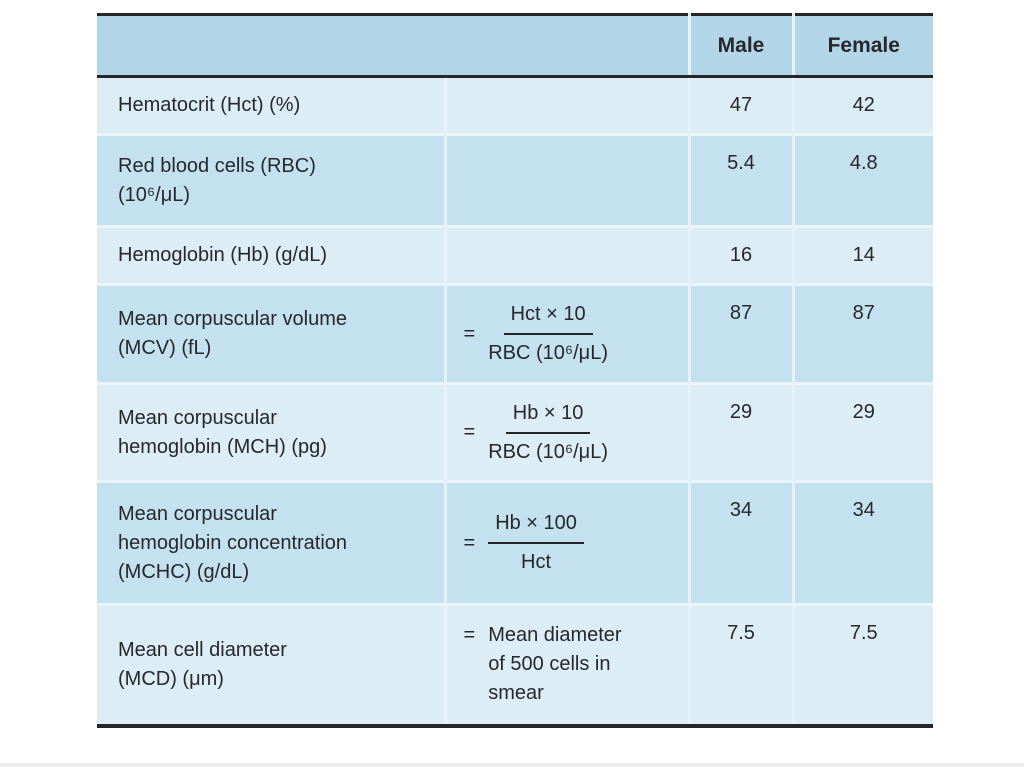 This screenshot has width=1024, height=767. Describe the element at coordinates (740, 255) in the screenshot. I see `male-value-hemoglobin: 16` at that location.